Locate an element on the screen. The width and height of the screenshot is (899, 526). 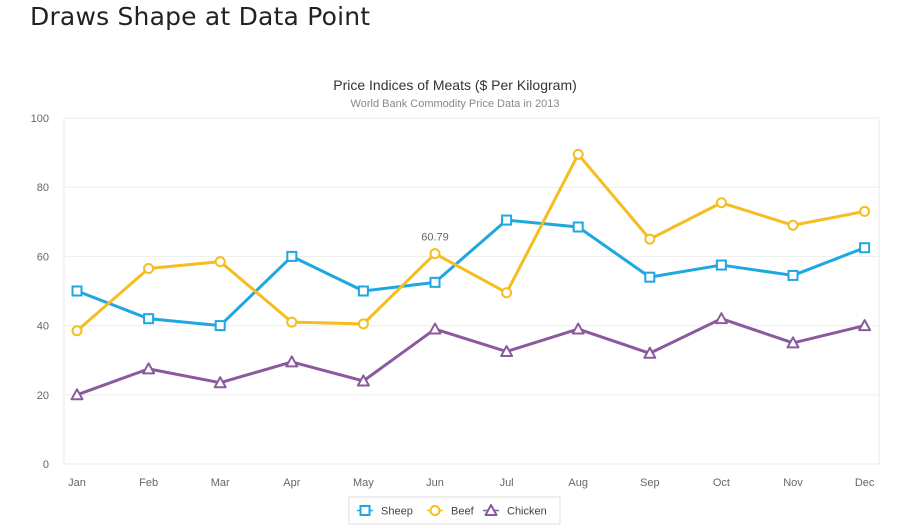
legend-label-chicken: Chicken is located at coordinates (527, 512).